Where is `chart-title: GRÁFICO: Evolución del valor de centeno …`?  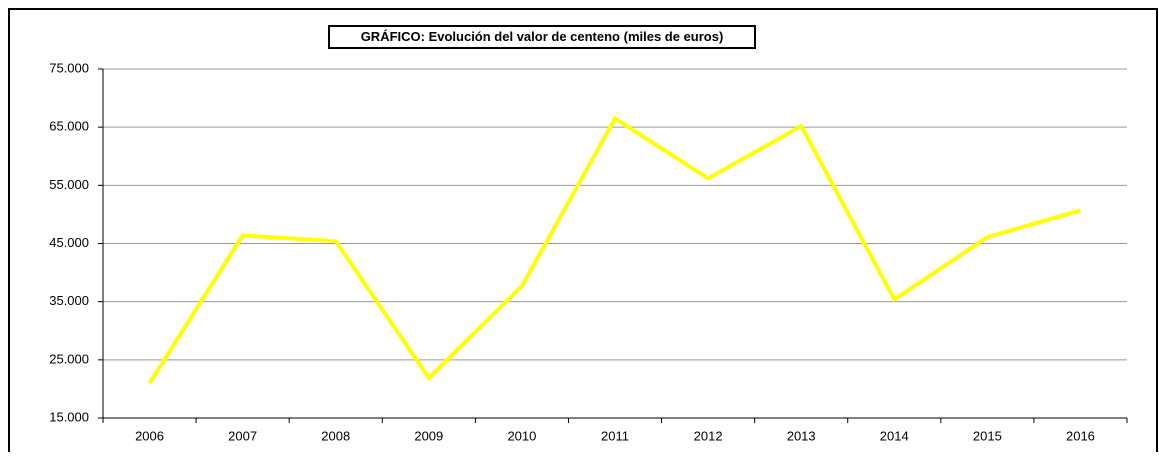 chart-title: GRÁFICO: Evolución del valor de centeno … is located at coordinates (542, 36).